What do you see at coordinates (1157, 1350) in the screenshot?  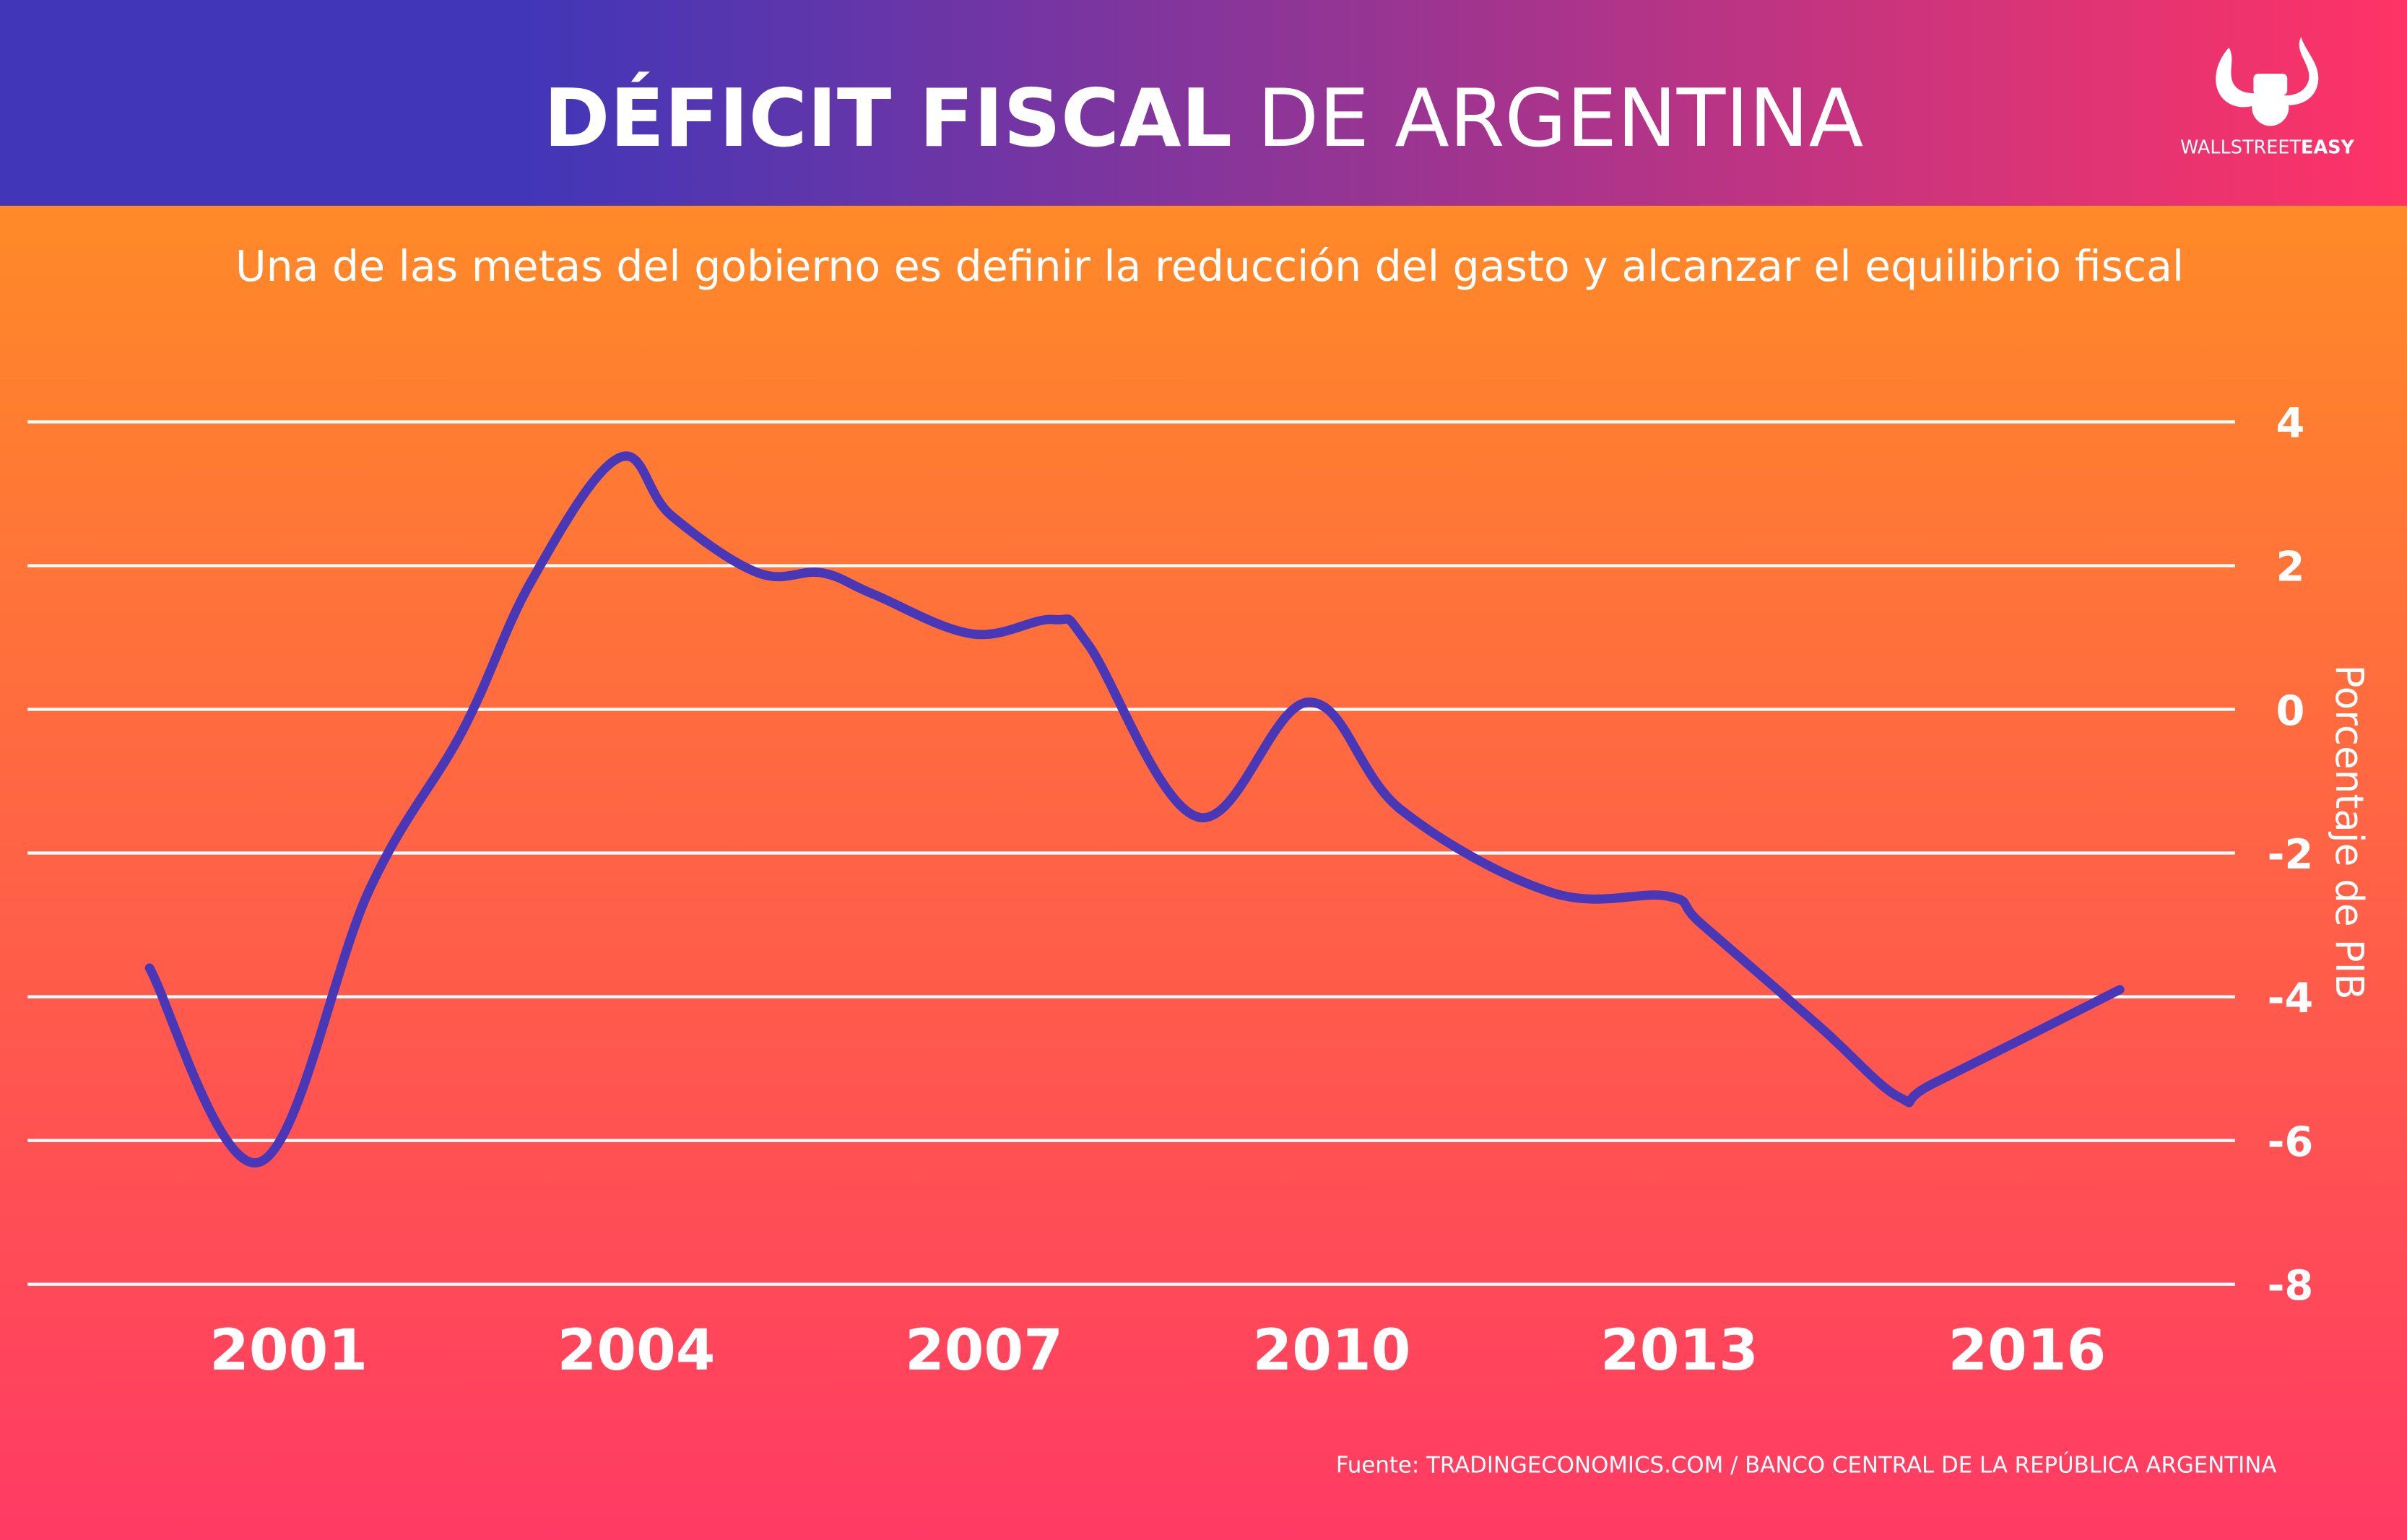 I see `x-tick-labels: 2001 2004 2007 2010 2013 2016` at bounding box center [1157, 1350].